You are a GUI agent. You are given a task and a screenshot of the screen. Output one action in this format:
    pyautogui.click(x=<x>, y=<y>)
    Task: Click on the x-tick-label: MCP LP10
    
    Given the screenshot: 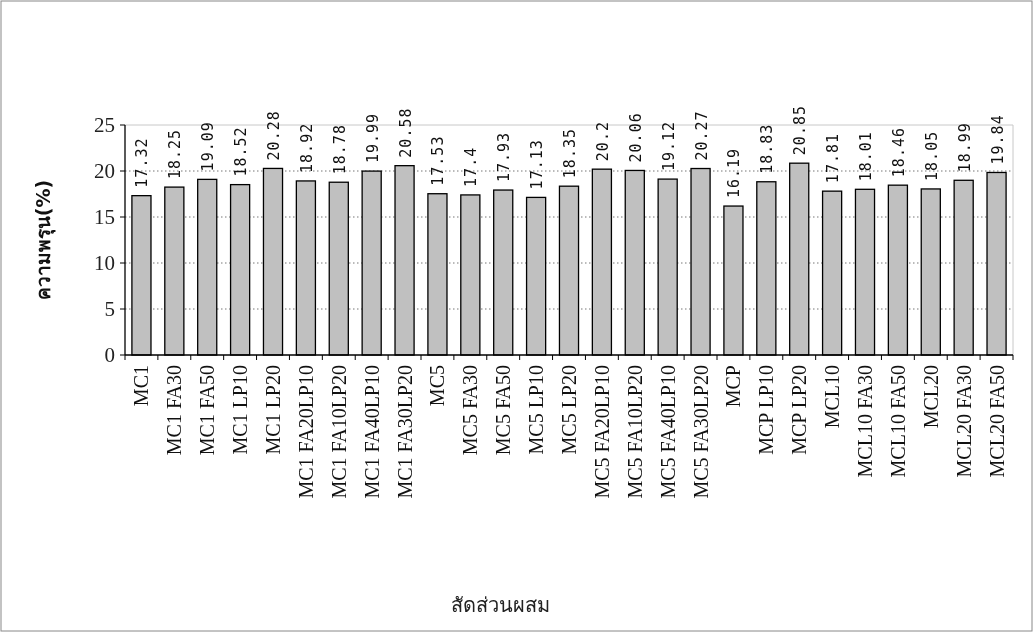 What is the action you would take?
    pyautogui.click(x=766, y=410)
    